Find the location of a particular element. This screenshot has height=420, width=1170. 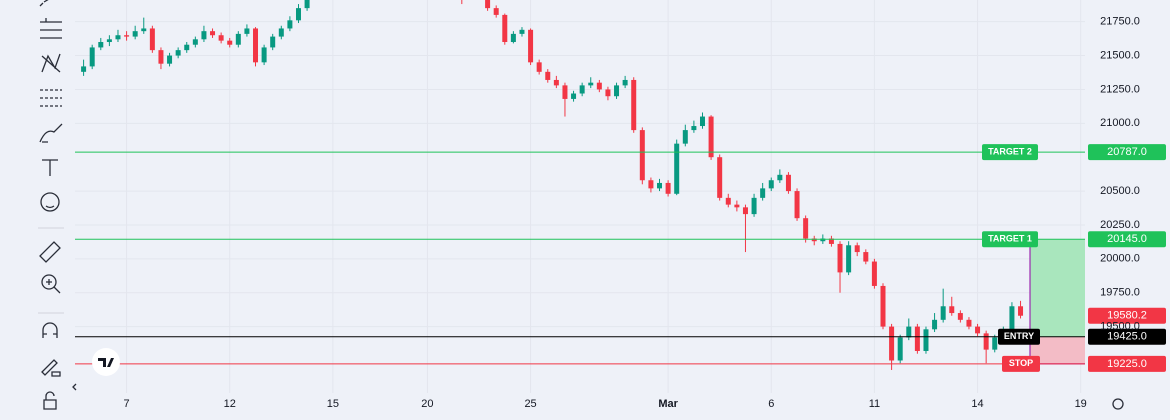

y-tick-label: 20250.0 is located at coordinates (1120, 225).